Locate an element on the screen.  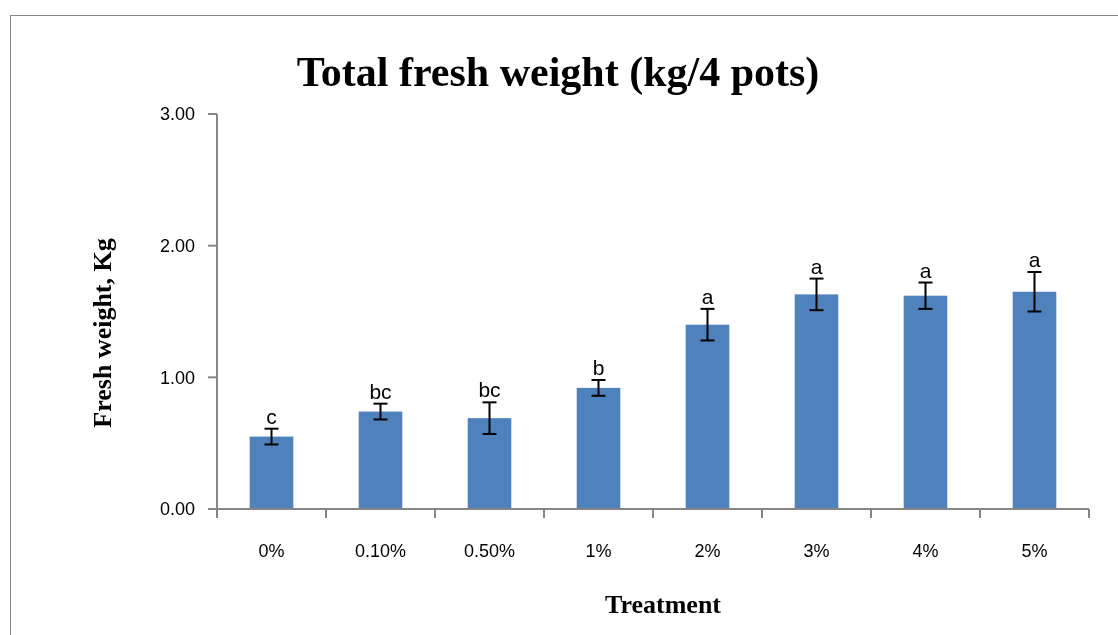
chart-title: Total fresh weight (kg/4 pots) is located at coordinates (558, 72).